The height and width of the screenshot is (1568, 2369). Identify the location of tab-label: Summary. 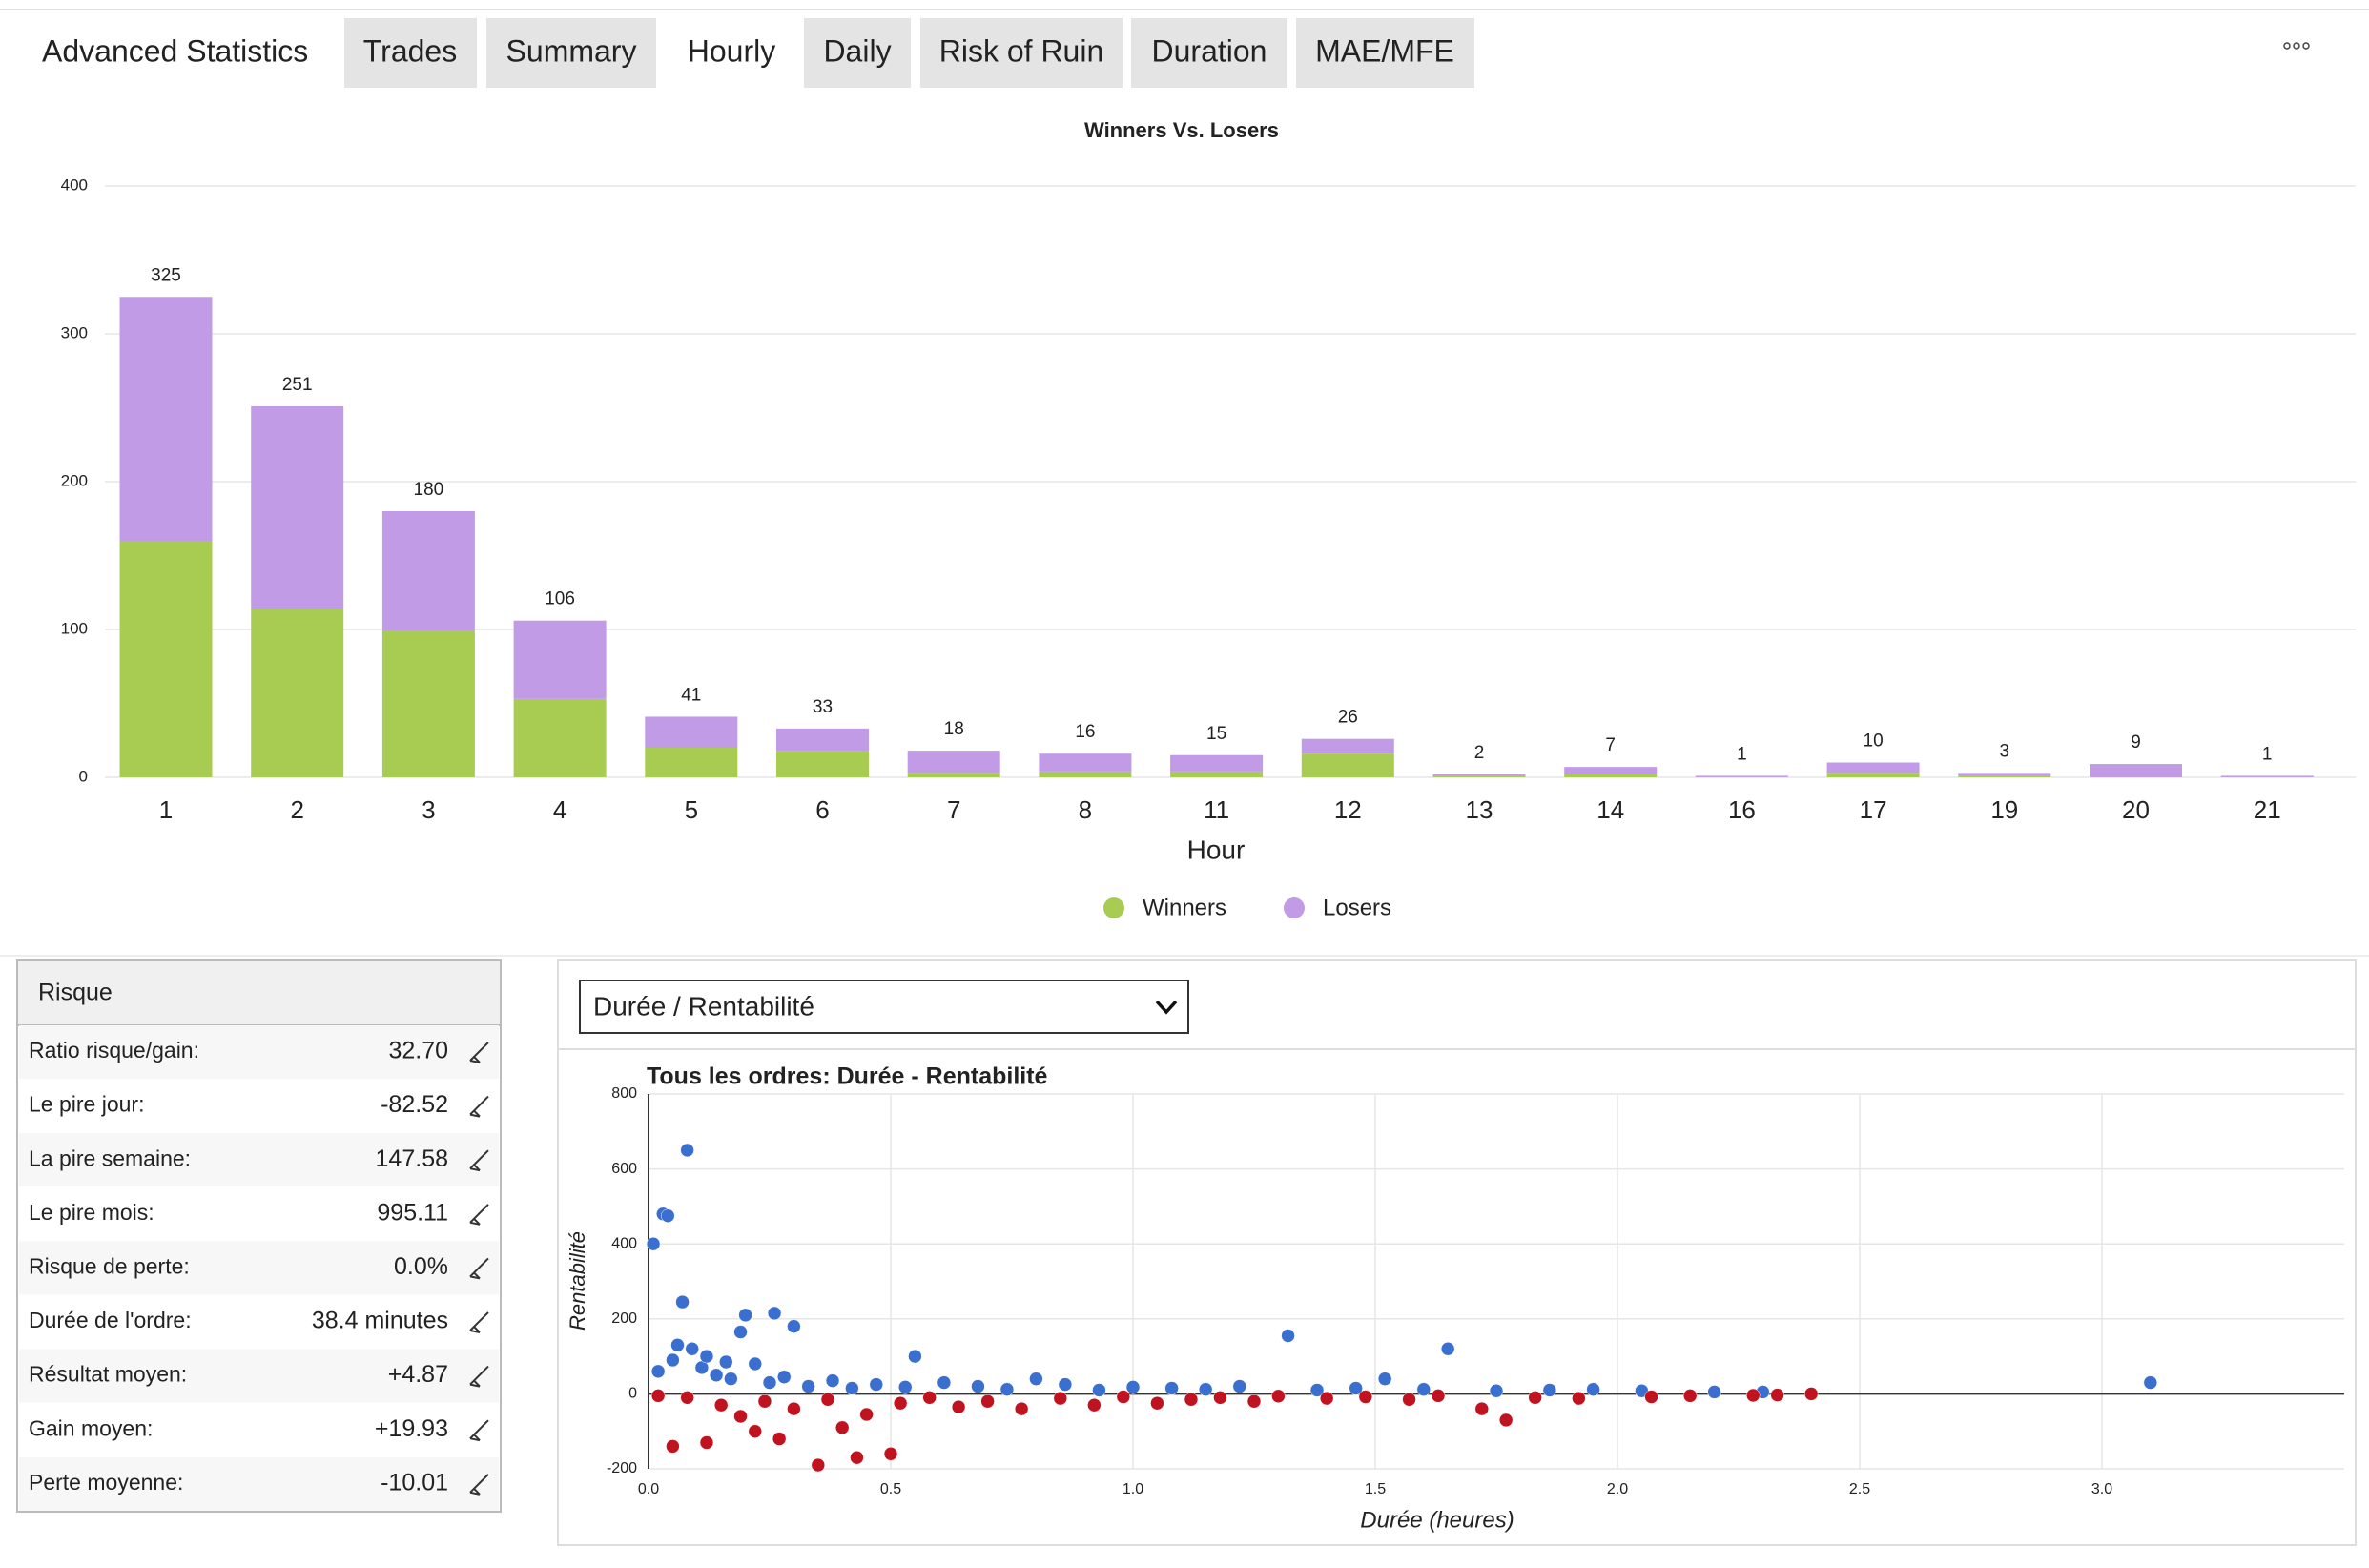
(571, 50).